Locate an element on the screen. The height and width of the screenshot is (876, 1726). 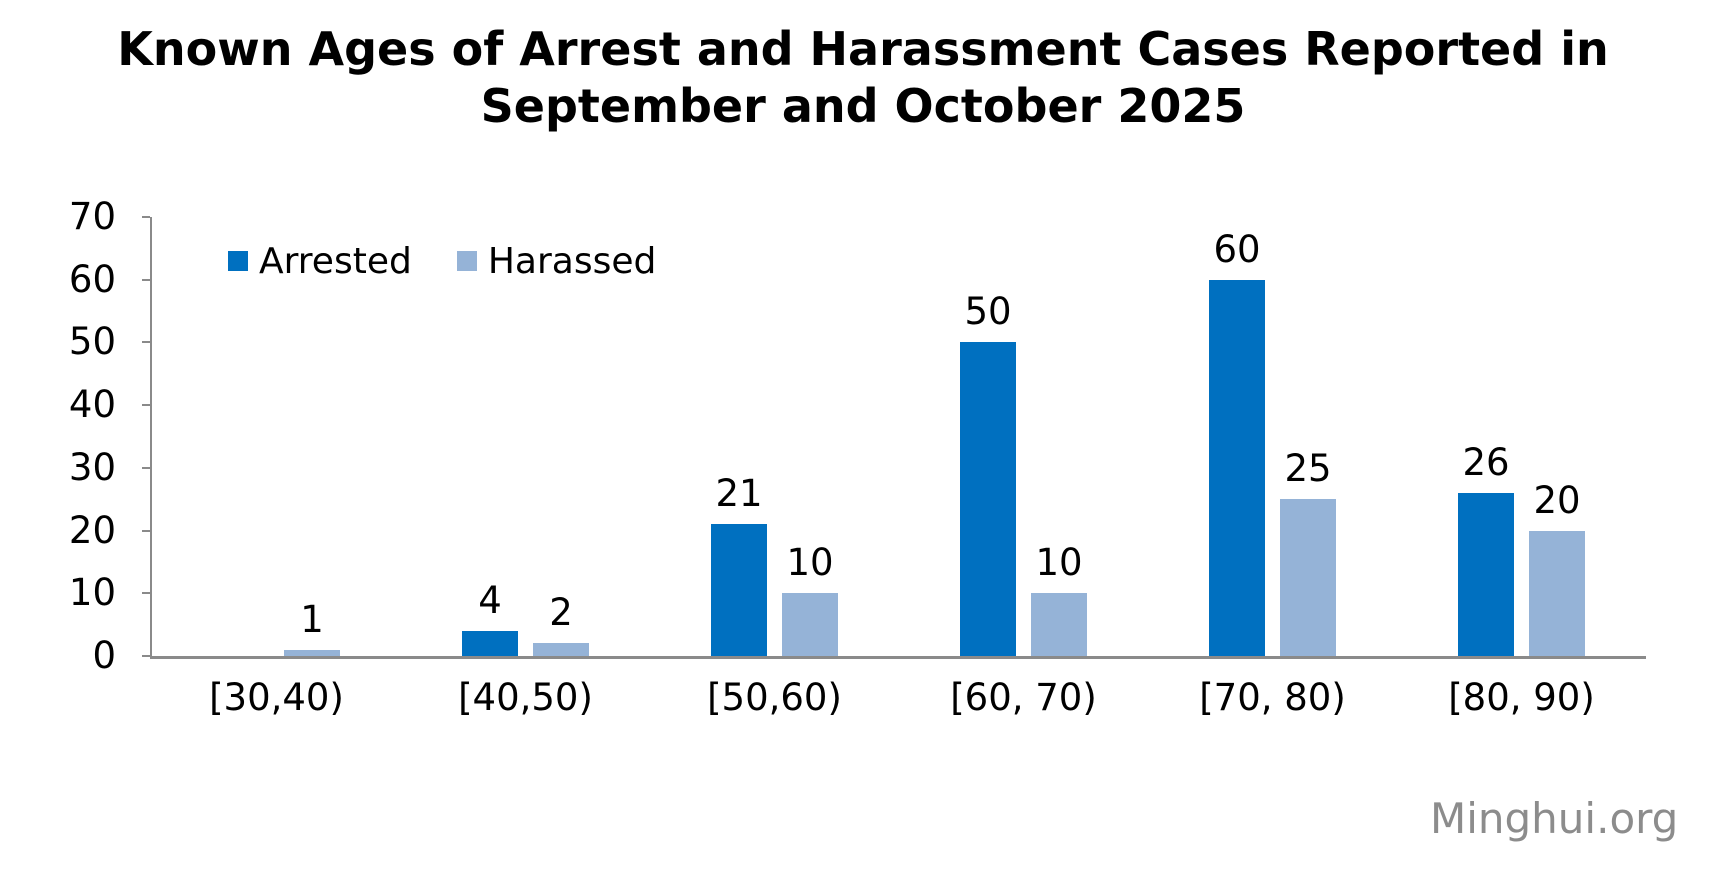
x-axis-category-label: [60, 70) is located at coordinates (1023, 697).